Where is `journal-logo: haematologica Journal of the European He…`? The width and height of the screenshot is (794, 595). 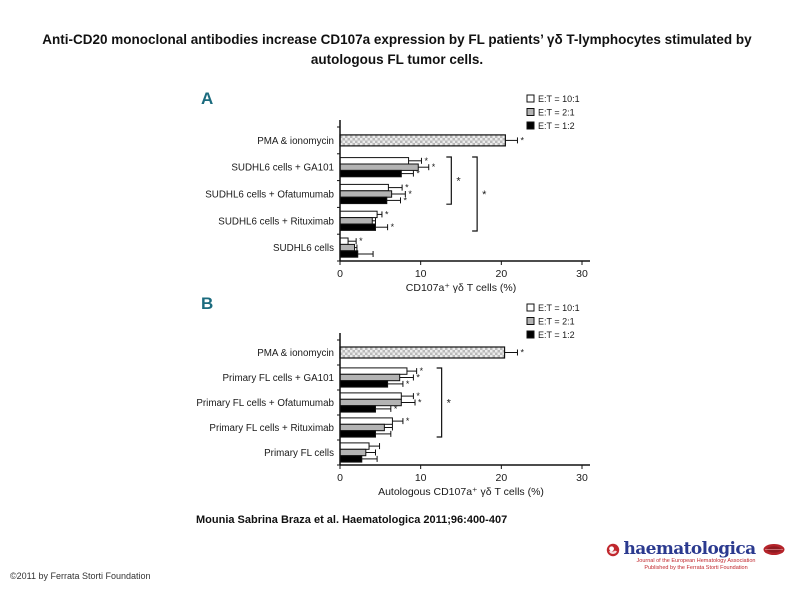
journal-logo: haematologica Journal of the European He… is located at coordinates (696, 556).